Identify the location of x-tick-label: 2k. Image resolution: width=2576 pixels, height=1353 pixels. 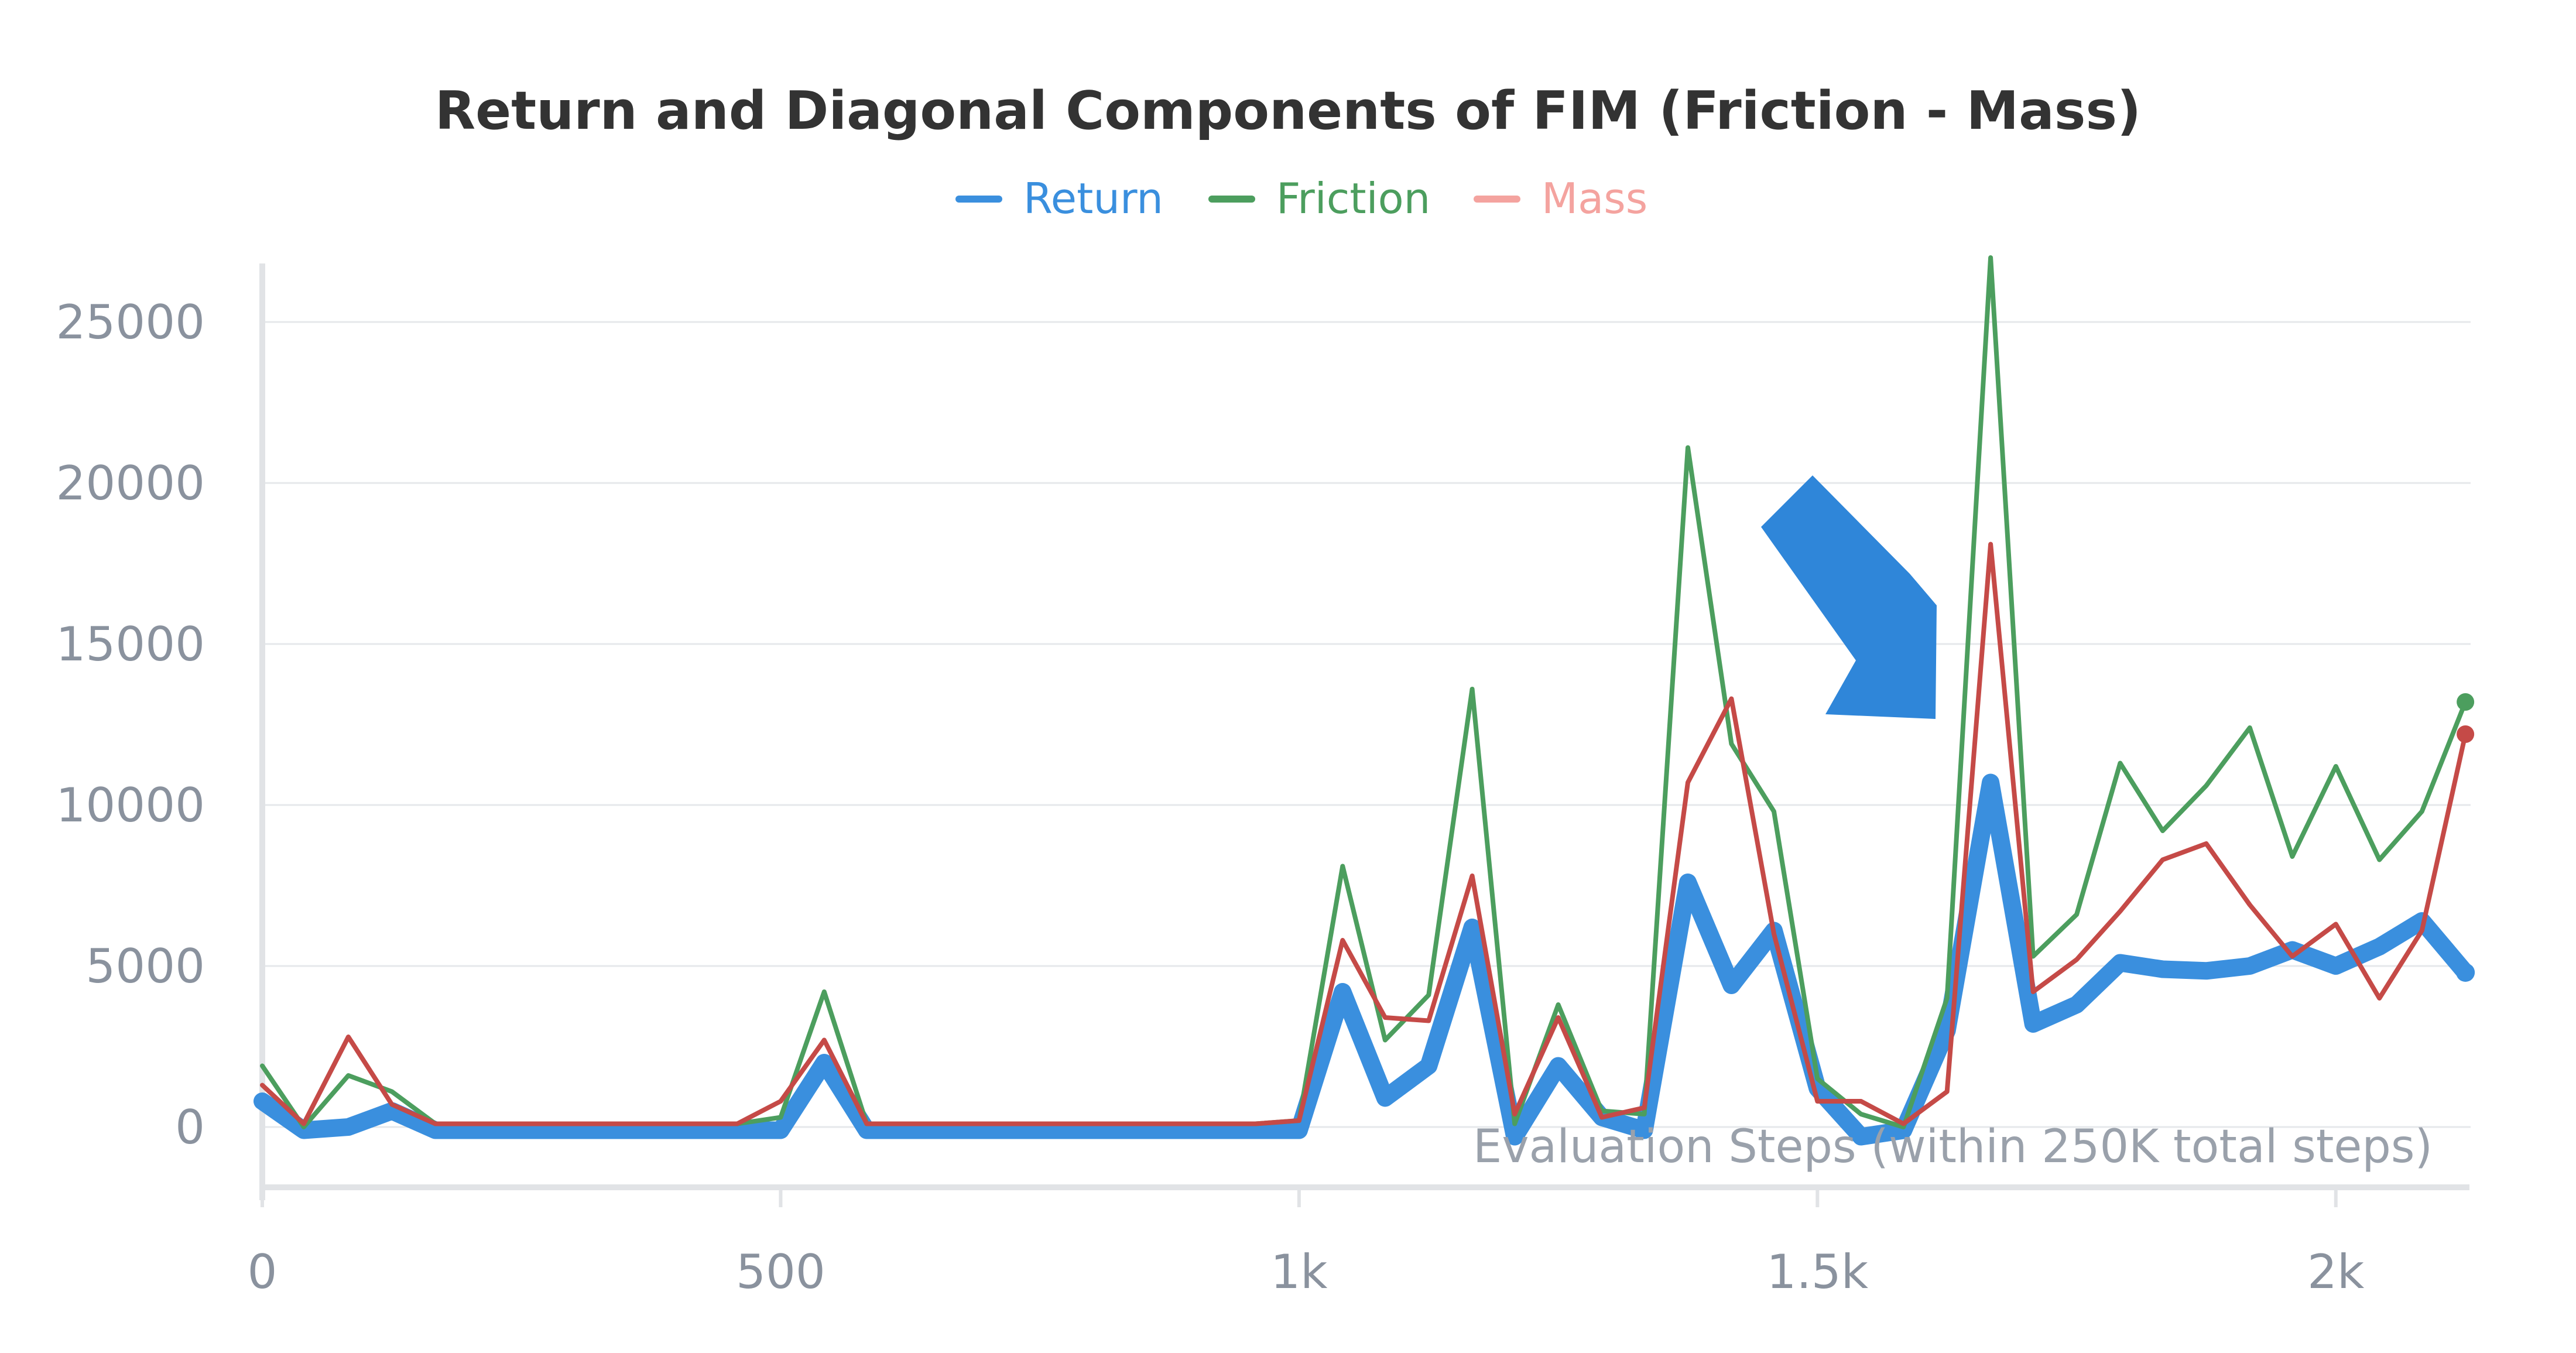
(2336, 1272).